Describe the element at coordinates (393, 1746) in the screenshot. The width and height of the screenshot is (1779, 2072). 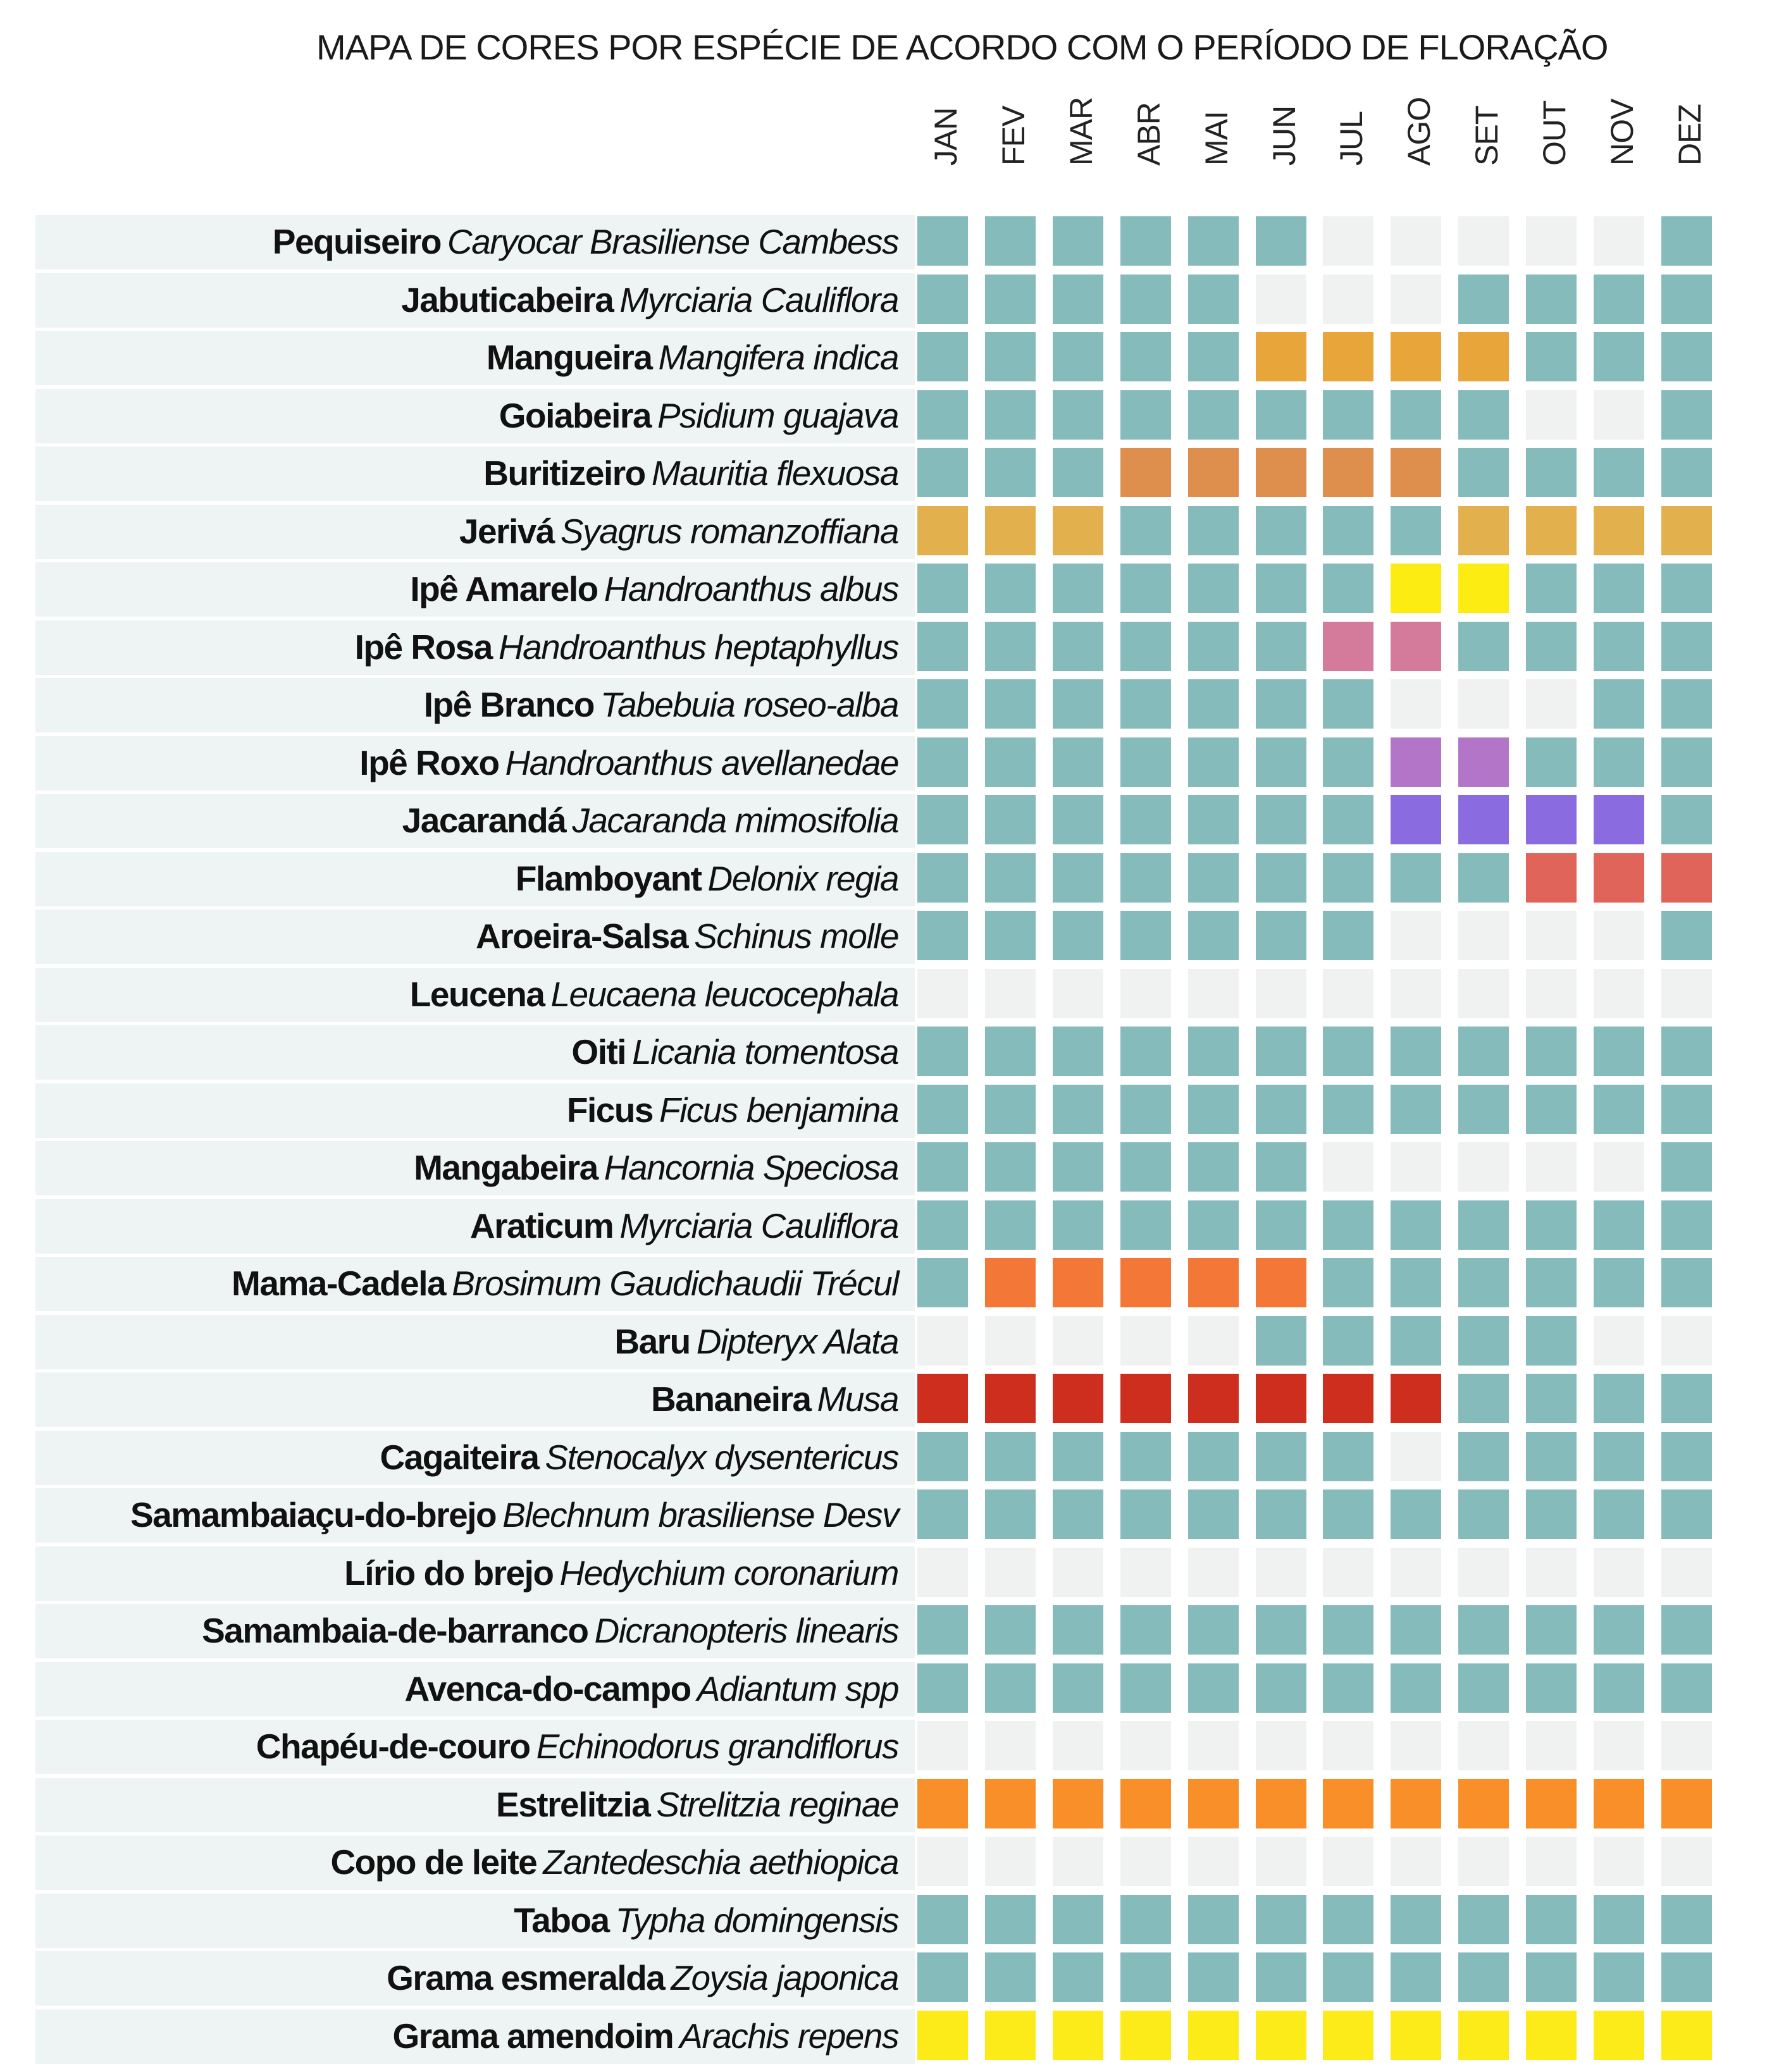
I see `common-name: Chapéu-de-couro` at that location.